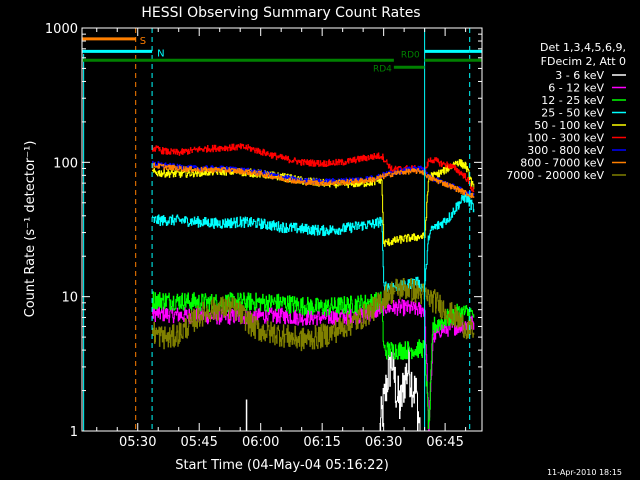 This screenshot has height=480, width=640. I want to click on legend-header-1: FDecim 2, Att 0, so click(583, 61).